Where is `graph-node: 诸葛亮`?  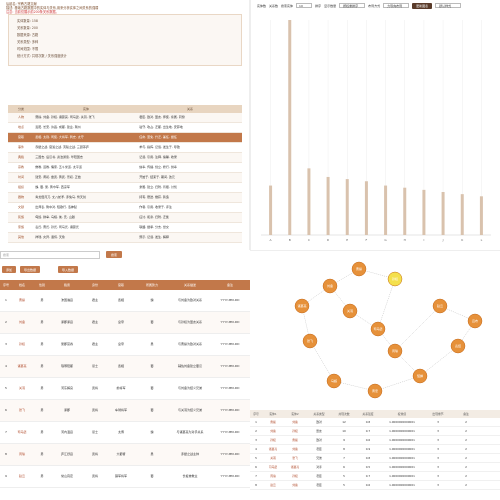 graph-node: 诸葛亮 is located at coordinates (302, 306).